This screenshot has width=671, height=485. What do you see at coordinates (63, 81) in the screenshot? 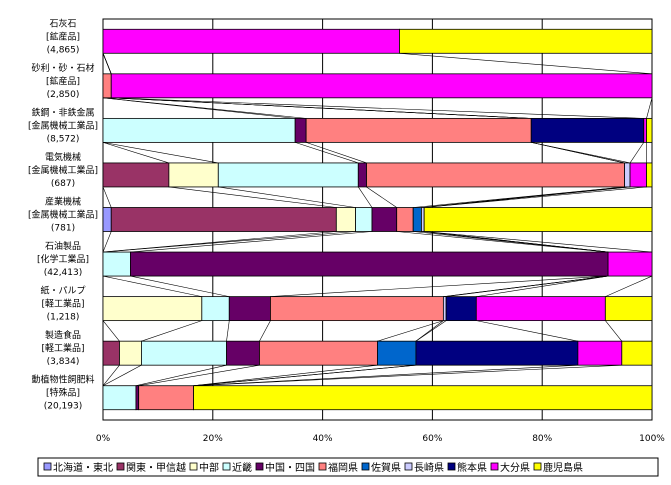
I see `category-group: [鉱産品]` at bounding box center [63, 81].